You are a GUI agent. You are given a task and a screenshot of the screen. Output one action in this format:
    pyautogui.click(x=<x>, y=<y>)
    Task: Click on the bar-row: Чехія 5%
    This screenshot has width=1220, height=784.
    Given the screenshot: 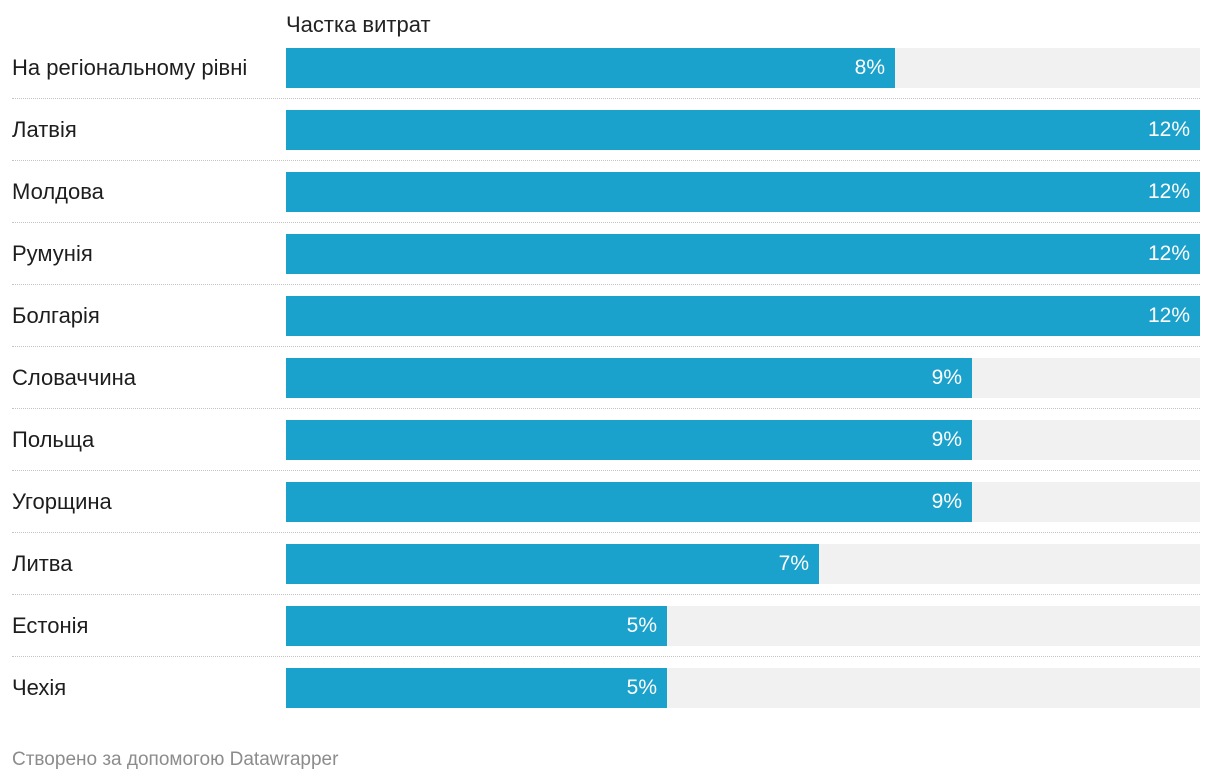 What is the action you would take?
    pyautogui.click(x=606, y=699)
    